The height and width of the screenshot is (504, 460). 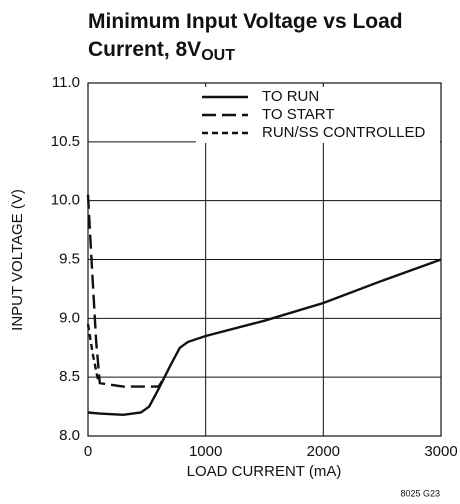 What do you see at coordinates (69, 376) in the screenshot?
I see `y-tick-label: 8.5` at bounding box center [69, 376].